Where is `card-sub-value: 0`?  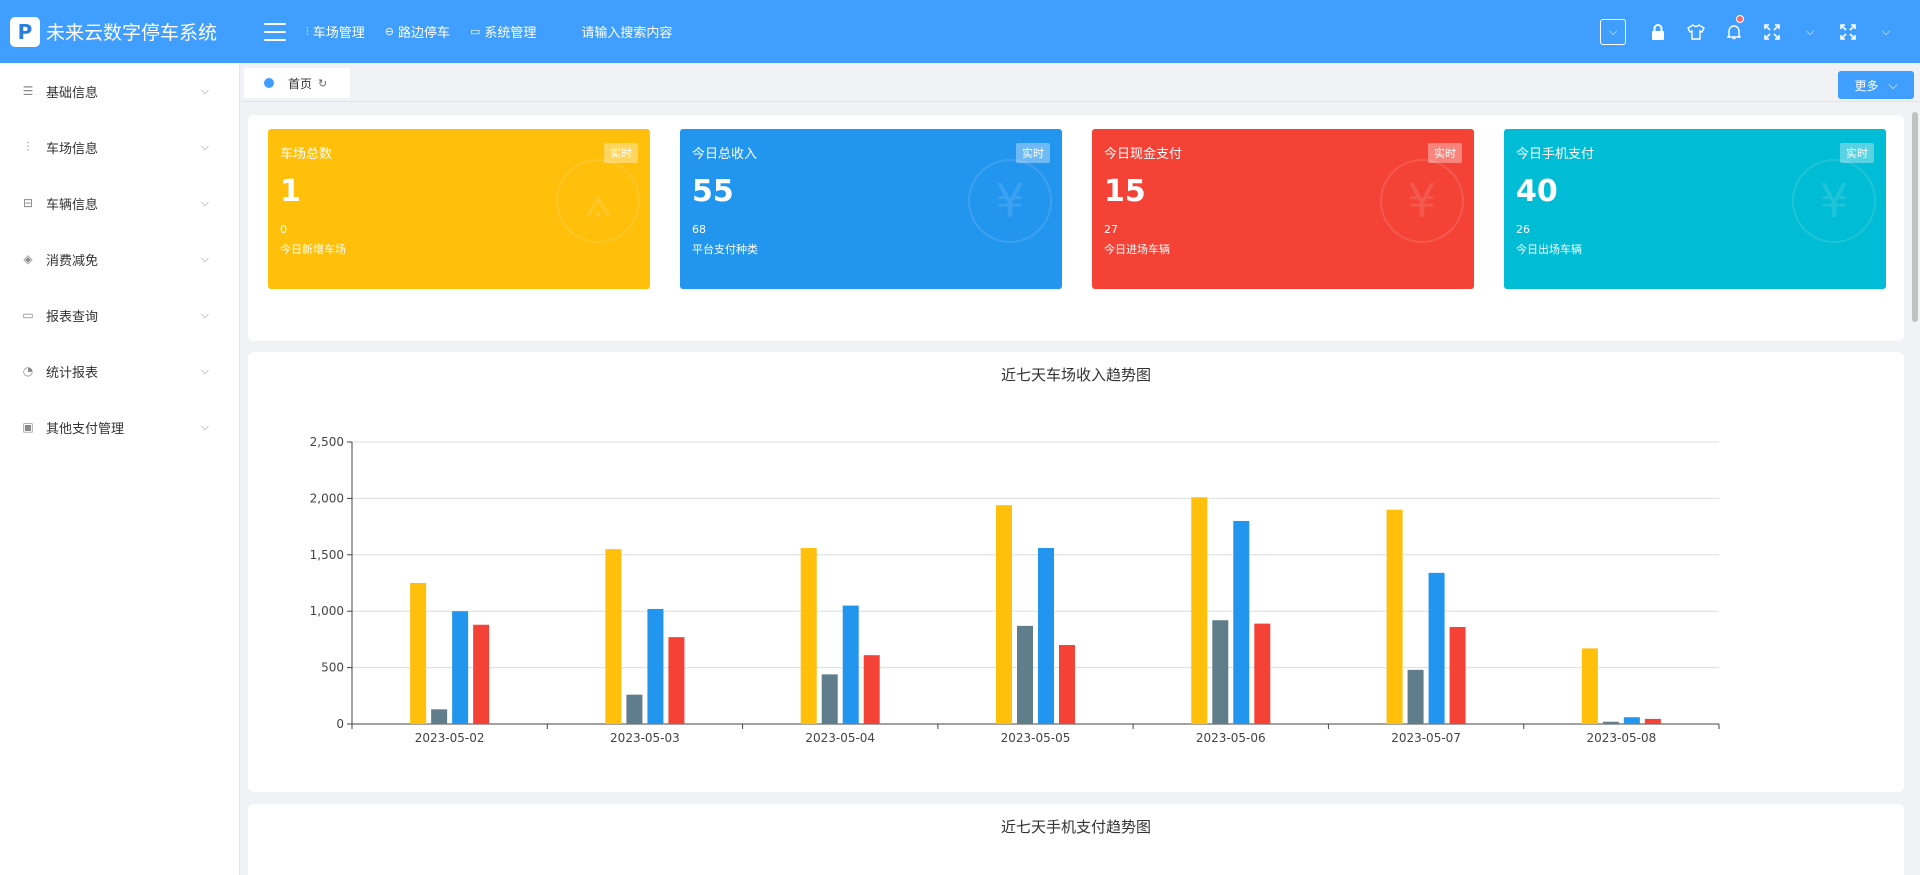
card-sub-value: 0 is located at coordinates (283, 229).